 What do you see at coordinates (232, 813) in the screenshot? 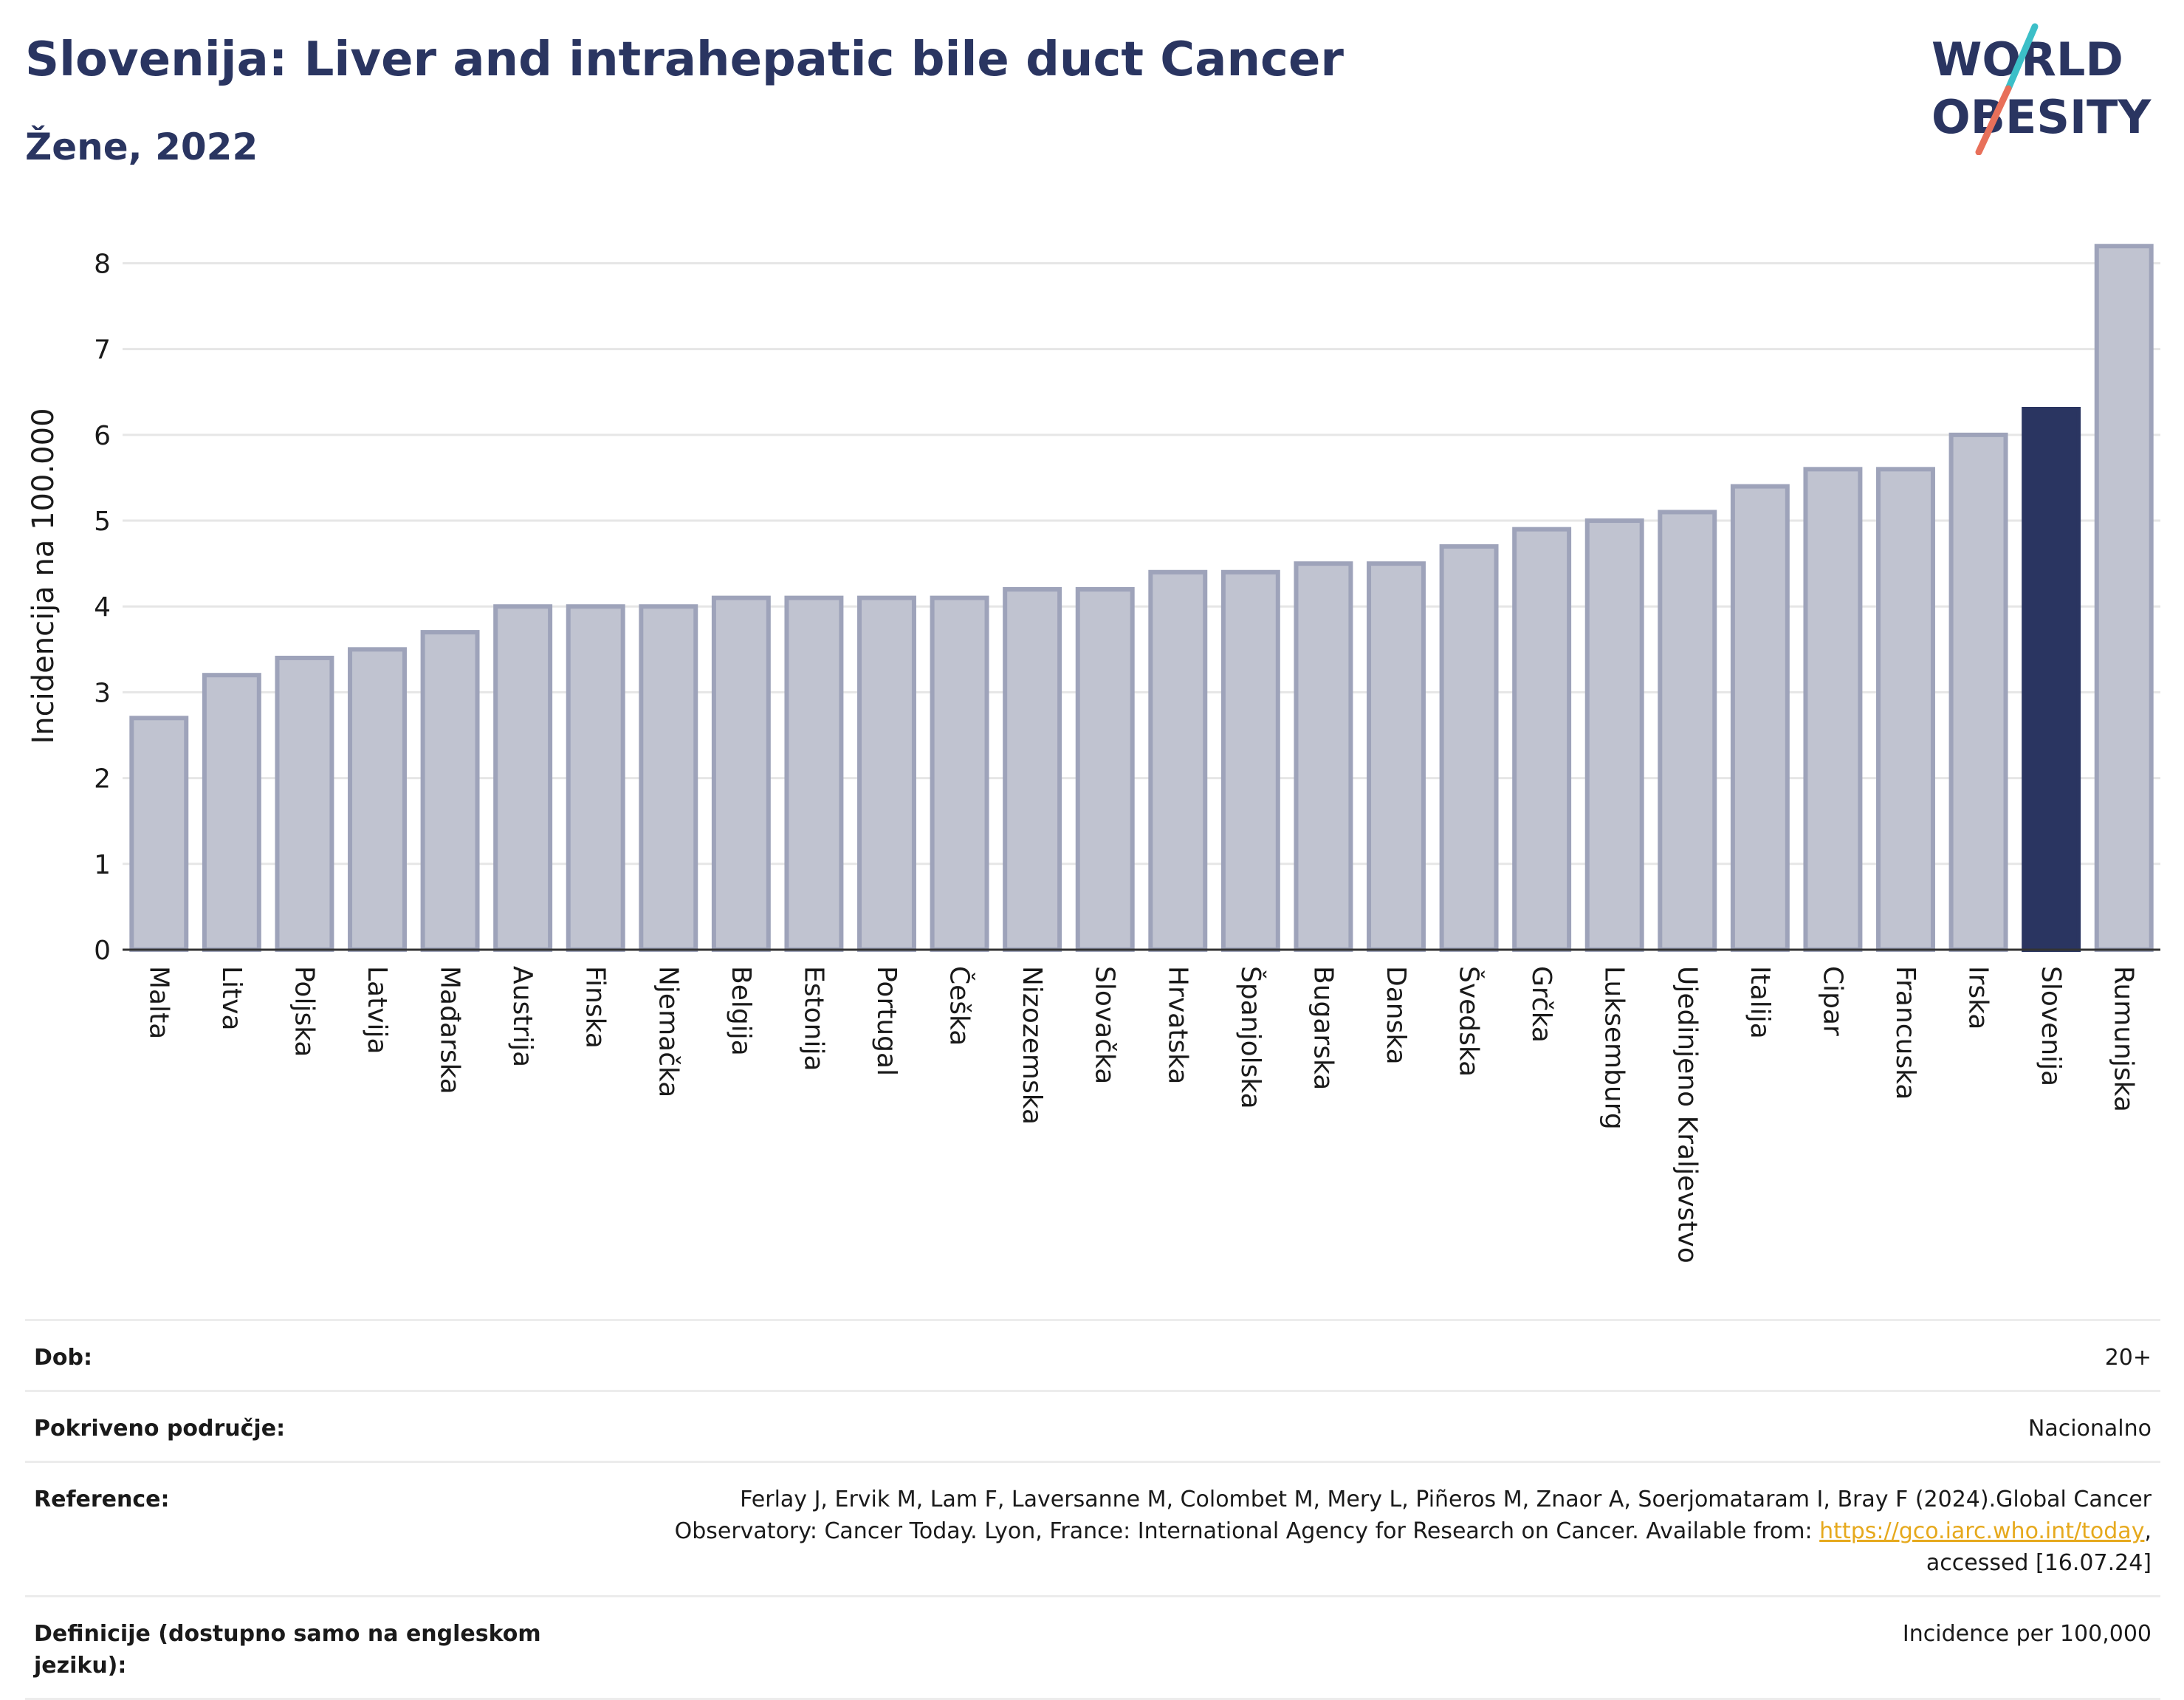
I see `bar-litva` at bounding box center [232, 813].